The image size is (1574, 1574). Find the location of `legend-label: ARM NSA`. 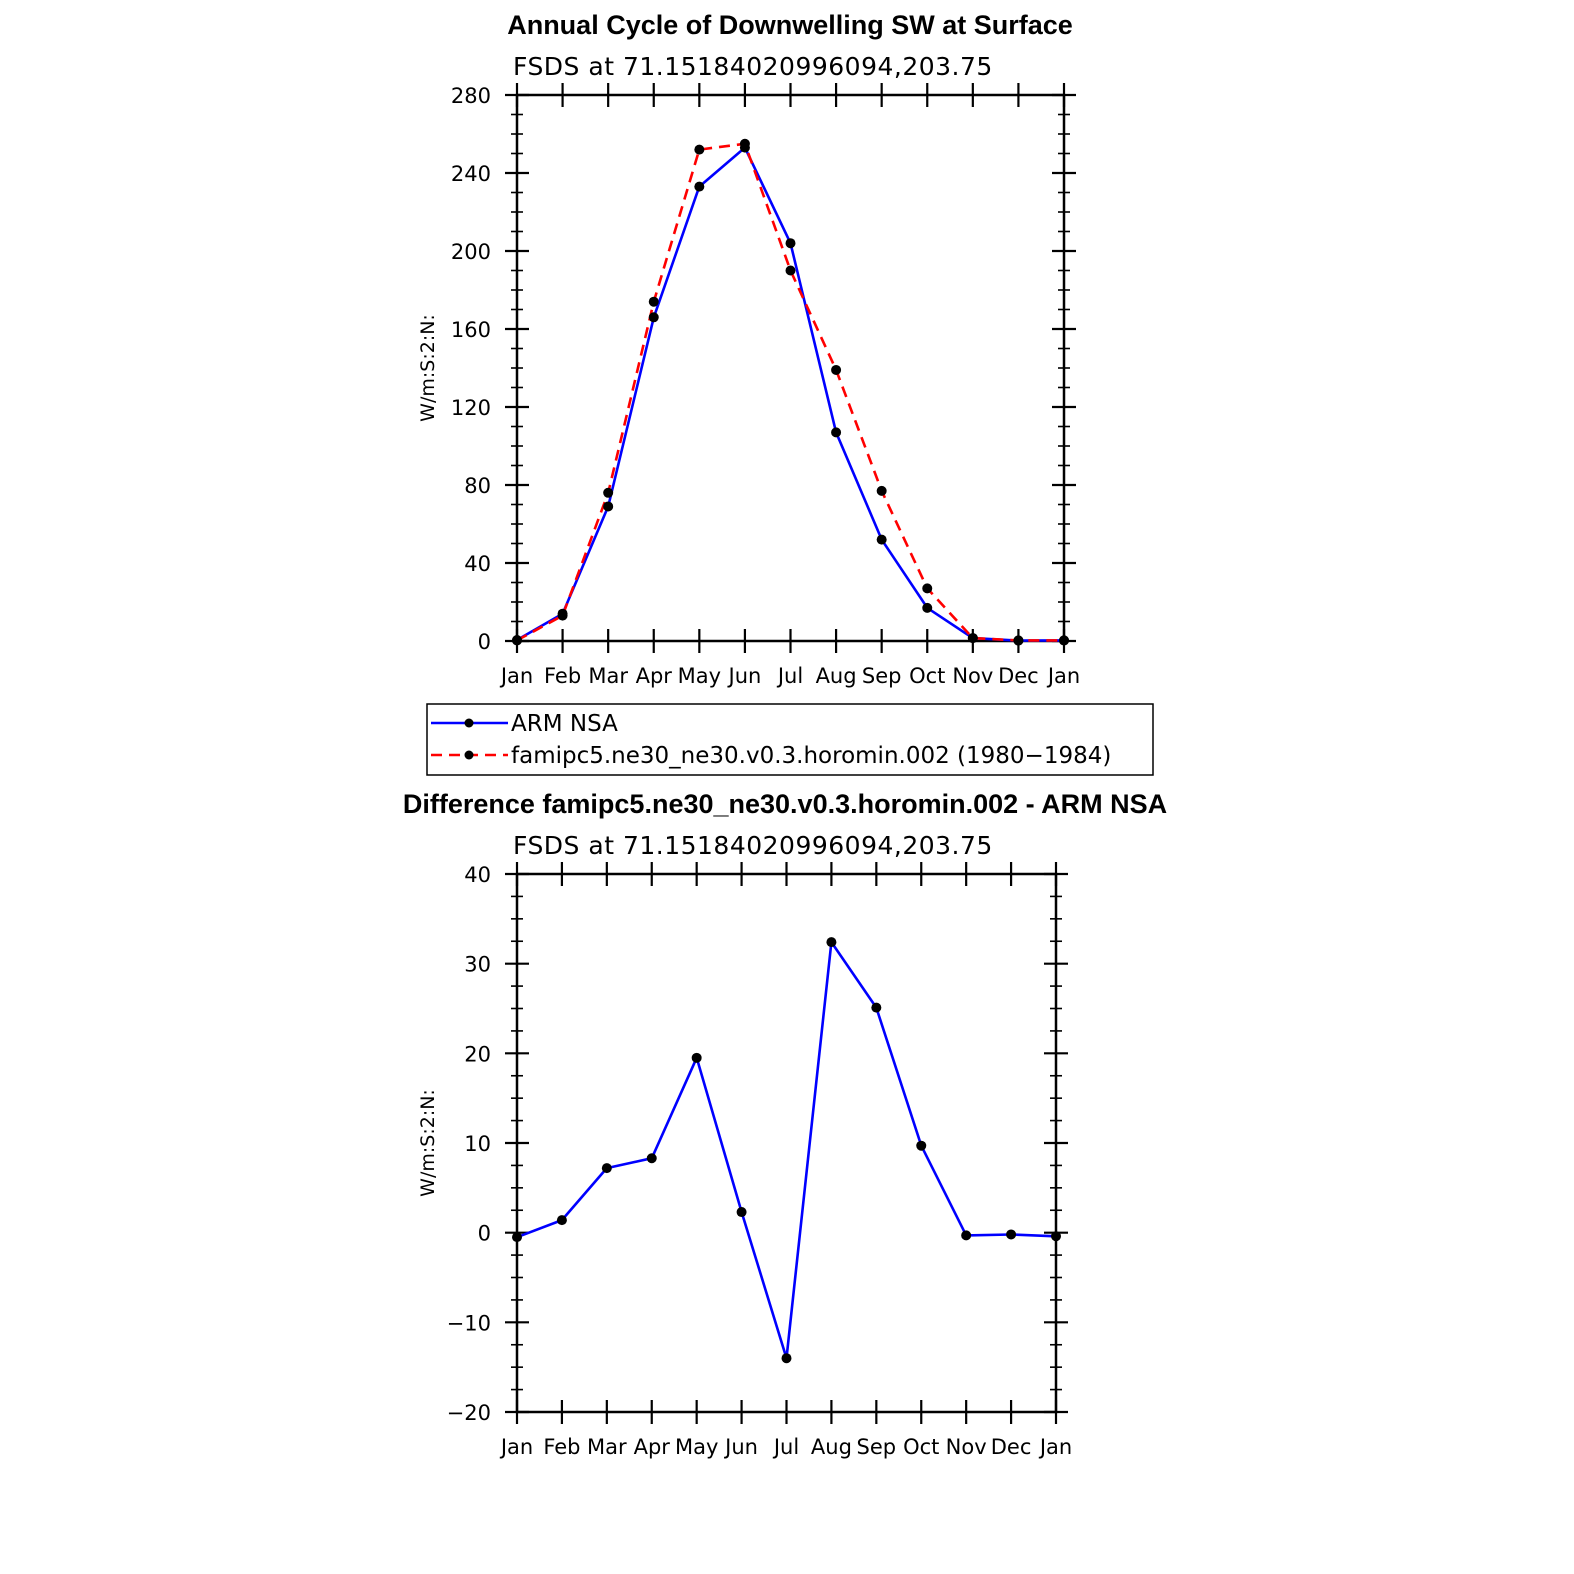

legend-label: ARM NSA is located at coordinates (564, 724).